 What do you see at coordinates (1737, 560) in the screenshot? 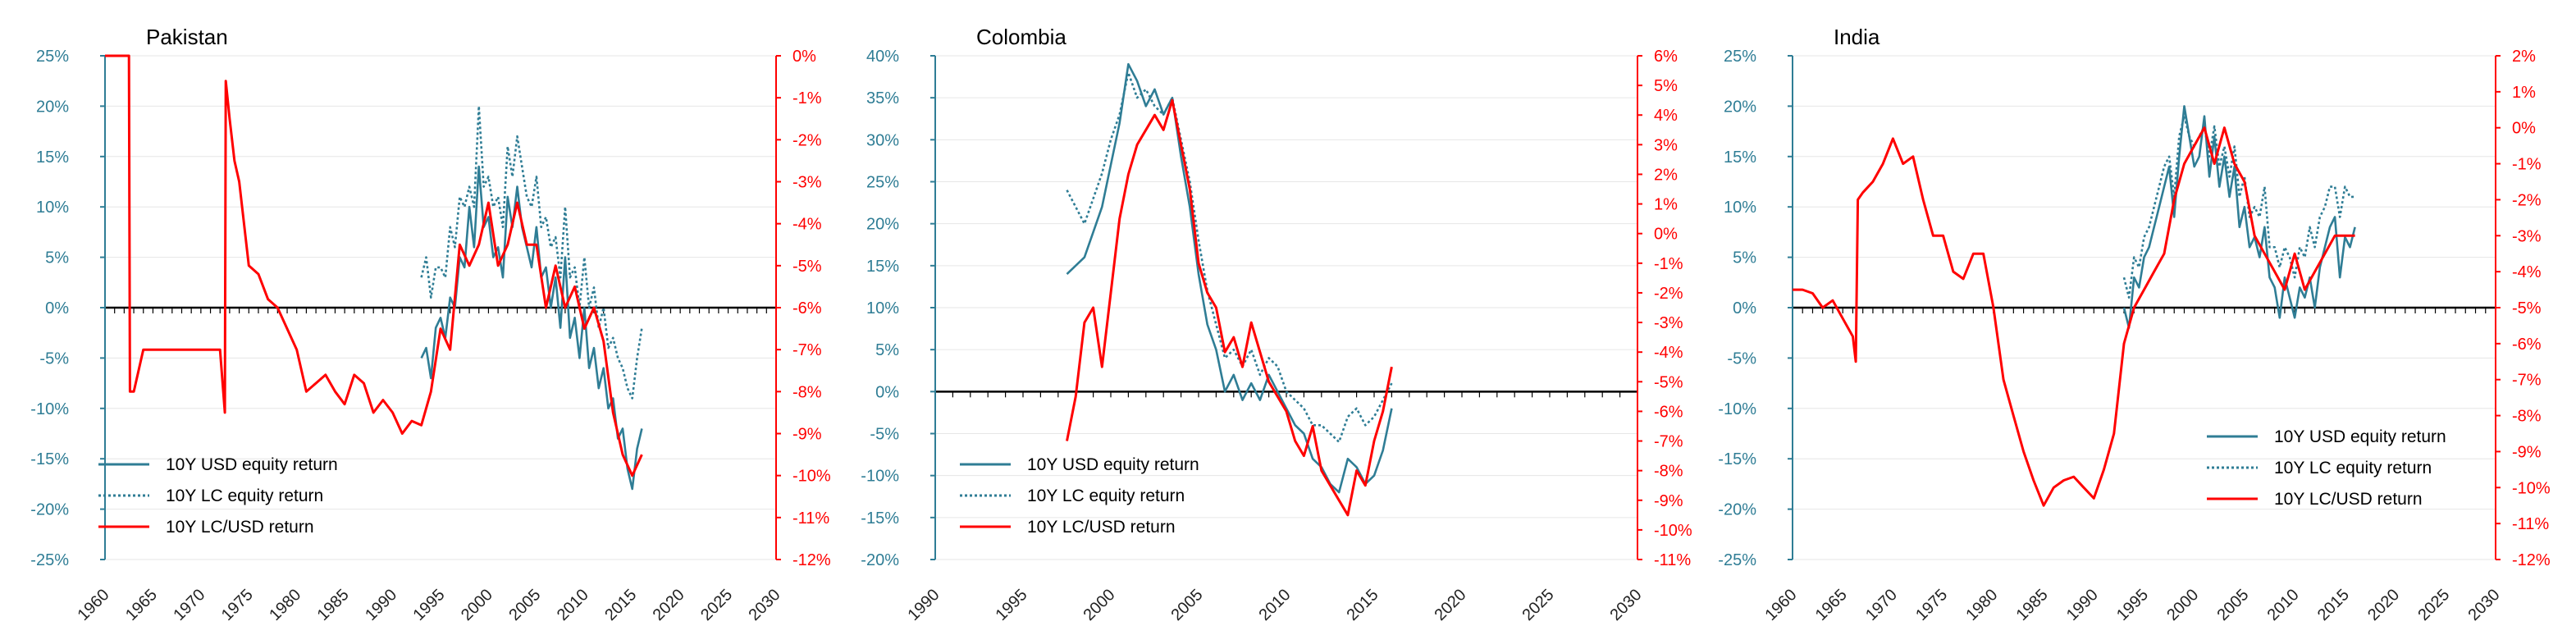
I see `y-tick-label-left: -25%` at bounding box center [1737, 560].